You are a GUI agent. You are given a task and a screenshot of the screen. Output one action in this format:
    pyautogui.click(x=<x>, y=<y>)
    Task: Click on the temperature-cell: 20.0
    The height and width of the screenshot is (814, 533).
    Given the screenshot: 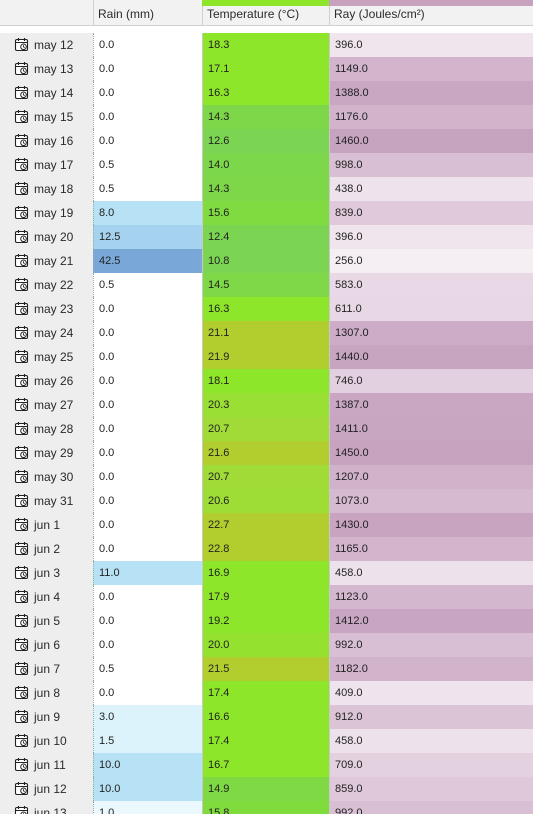 What is the action you would take?
    pyautogui.click(x=265, y=645)
    